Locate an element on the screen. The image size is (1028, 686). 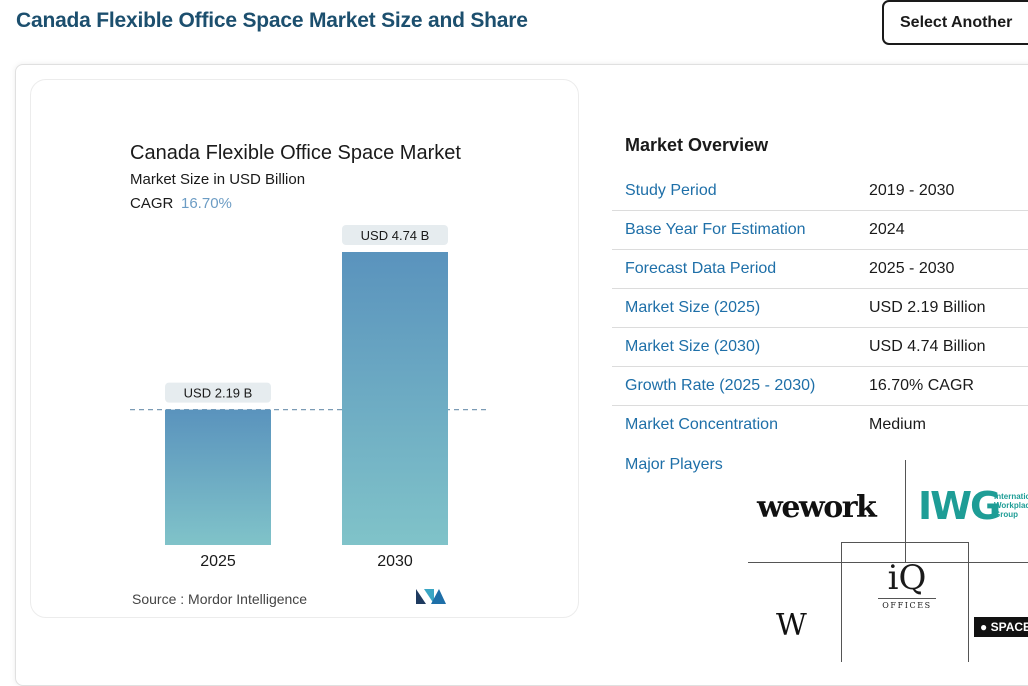
overview-row: Market Concentration Medium is located at coordinates (820, 425).